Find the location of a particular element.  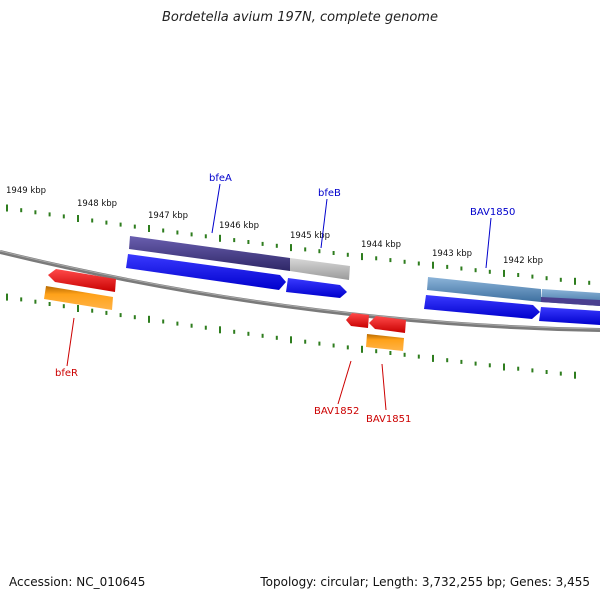

cds-bfeR-bar is located at coordinates (78, 298).